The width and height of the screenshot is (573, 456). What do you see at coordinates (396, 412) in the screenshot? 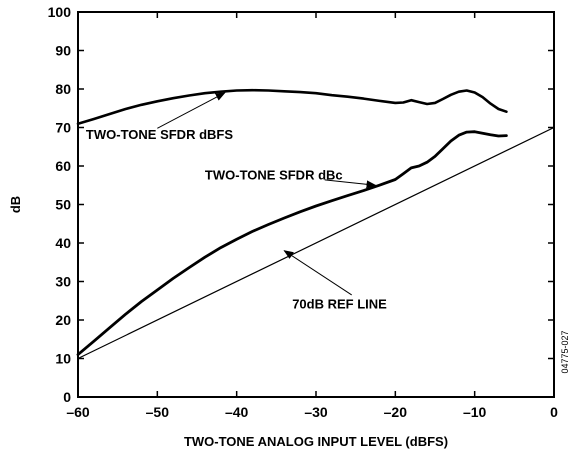
I see `x-tick-label: –20` at bounding box center [396, 412].